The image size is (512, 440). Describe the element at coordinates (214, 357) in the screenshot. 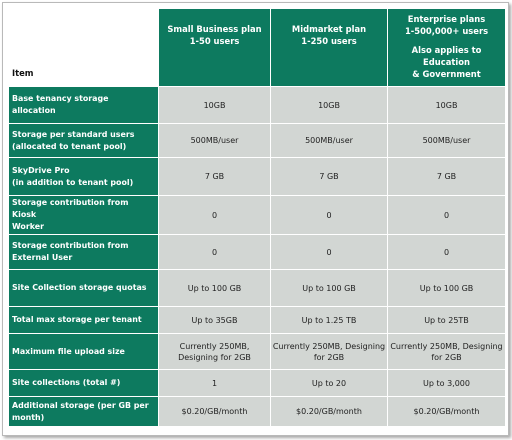

I see `cell-line: Designing for 2GB` at that location.